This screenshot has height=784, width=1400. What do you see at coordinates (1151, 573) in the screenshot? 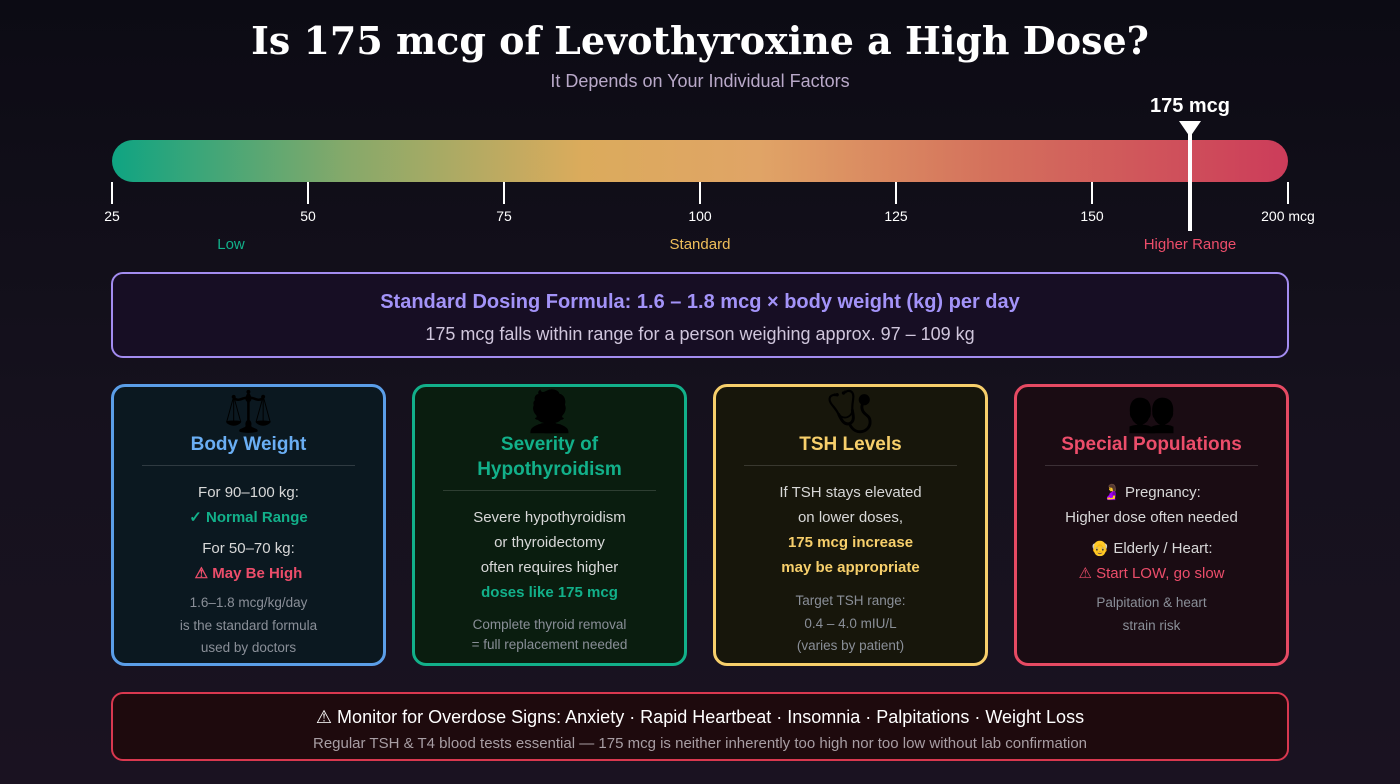
I see `card-line: ⚠ Start LOW, go slow` at bounding box center [1151, 573].